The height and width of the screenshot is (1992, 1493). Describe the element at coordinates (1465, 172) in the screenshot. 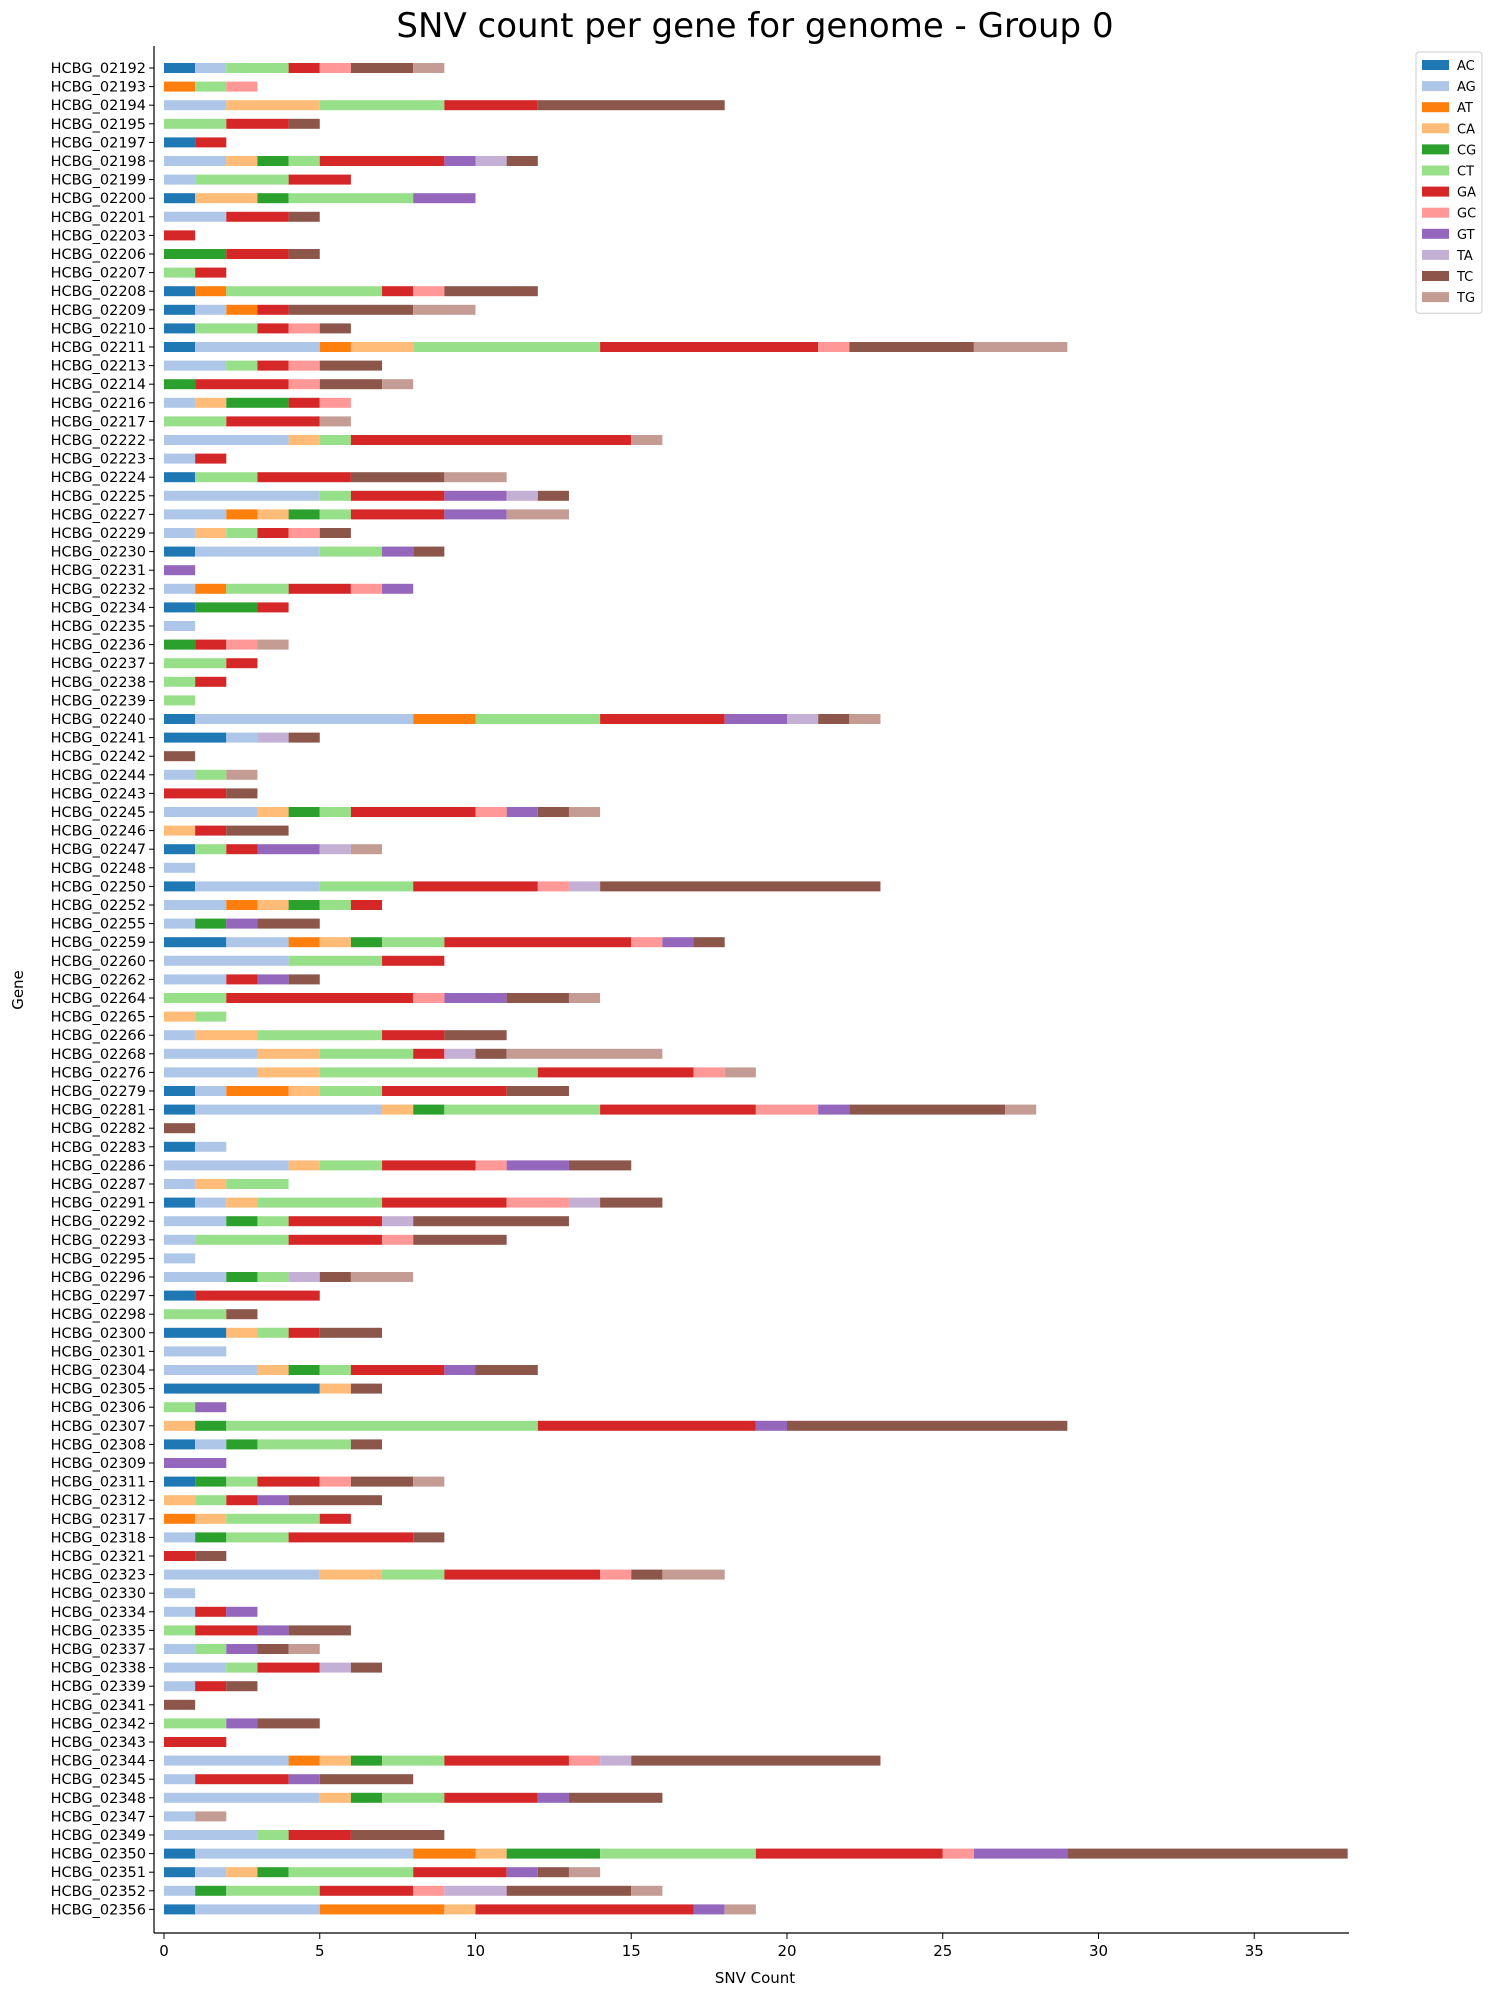

I see `legend-label-ct: CT` at that location.